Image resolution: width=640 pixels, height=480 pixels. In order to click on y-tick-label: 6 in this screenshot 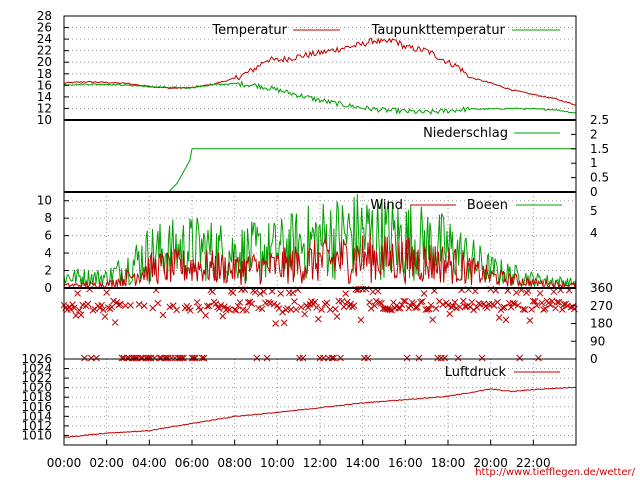, I will do `click(48, 236)`.